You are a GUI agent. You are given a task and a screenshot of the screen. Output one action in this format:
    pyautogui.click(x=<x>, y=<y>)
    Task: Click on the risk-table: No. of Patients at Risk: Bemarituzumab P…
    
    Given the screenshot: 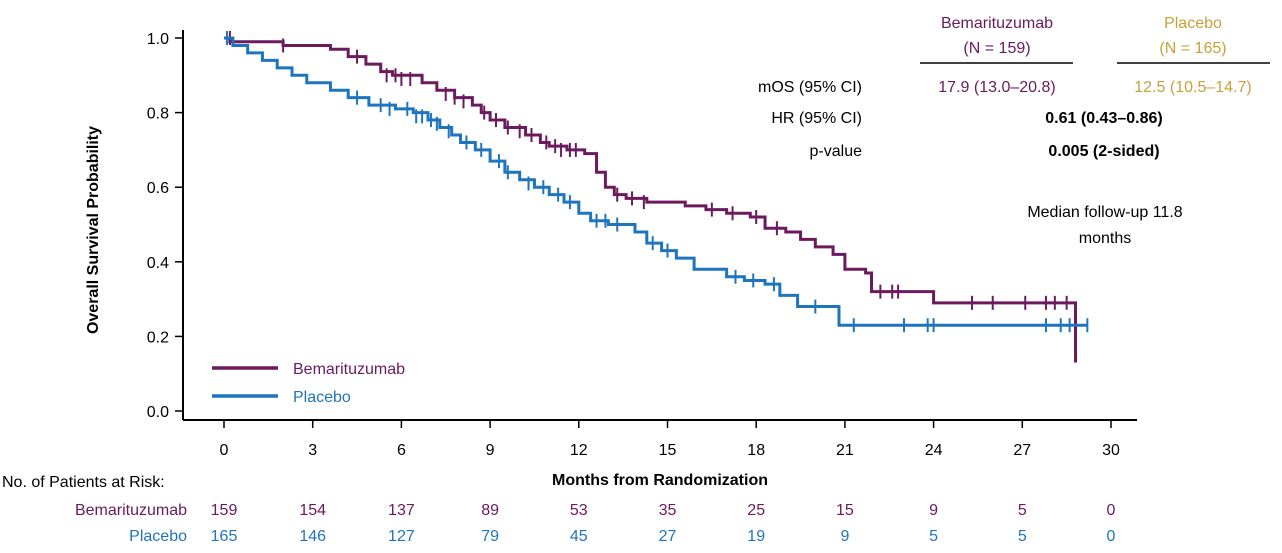 What is the action you would take?
    pyautogui.click(x=559, y=509)
    